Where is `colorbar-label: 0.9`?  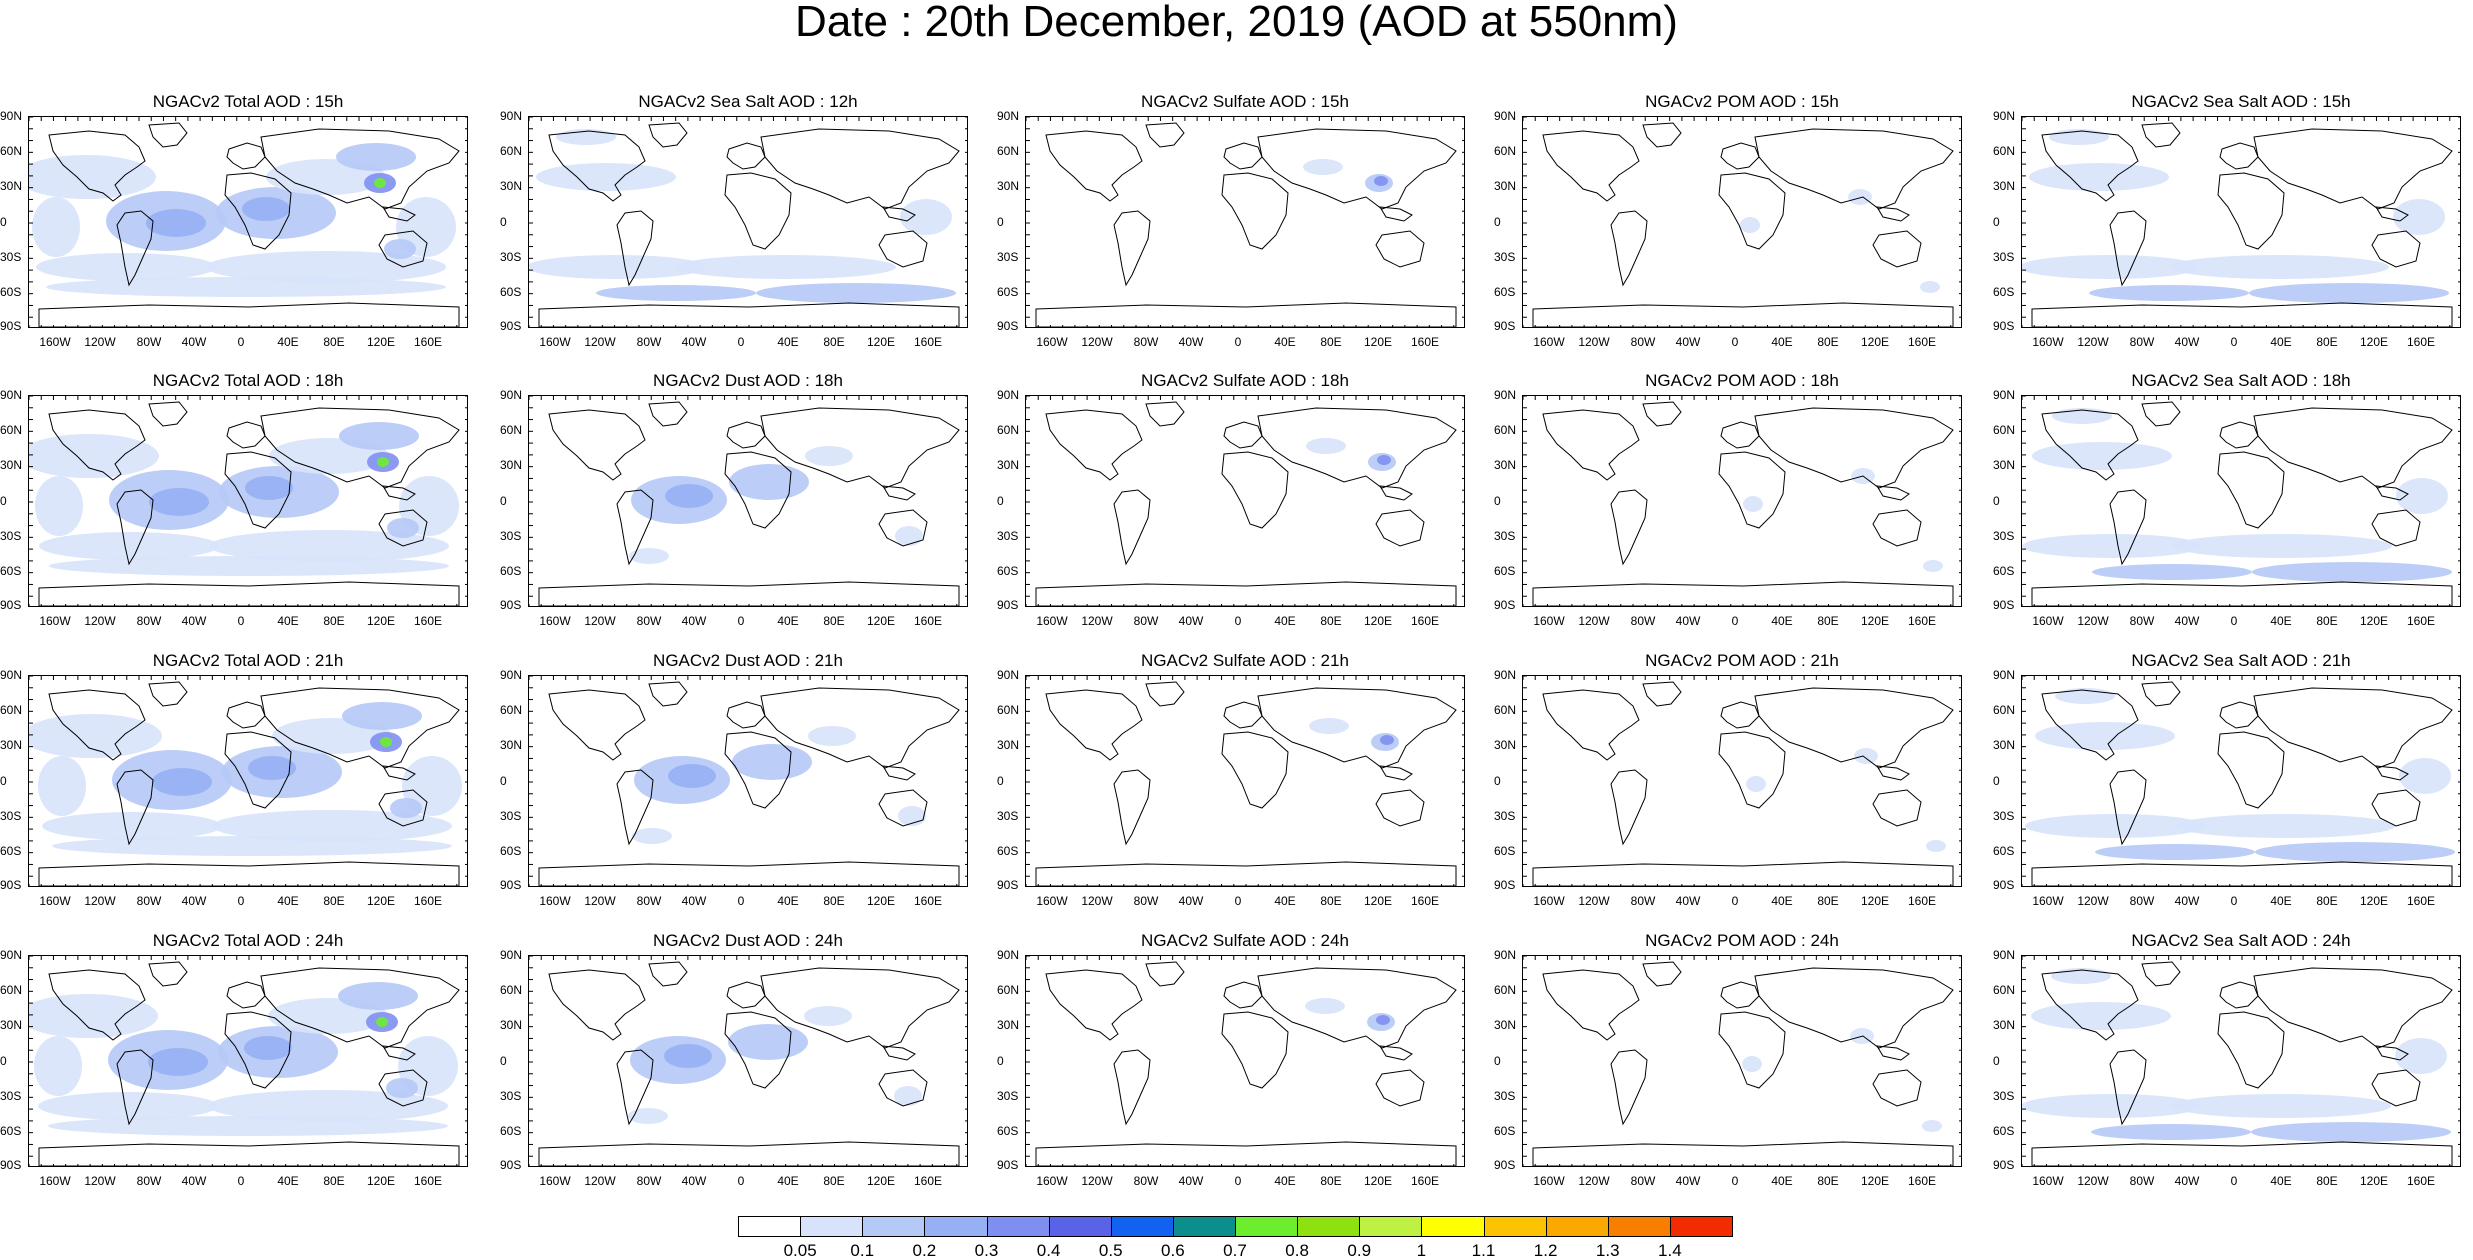
colorbar-label: 0.9 is located at coordinates (1359, 1250).